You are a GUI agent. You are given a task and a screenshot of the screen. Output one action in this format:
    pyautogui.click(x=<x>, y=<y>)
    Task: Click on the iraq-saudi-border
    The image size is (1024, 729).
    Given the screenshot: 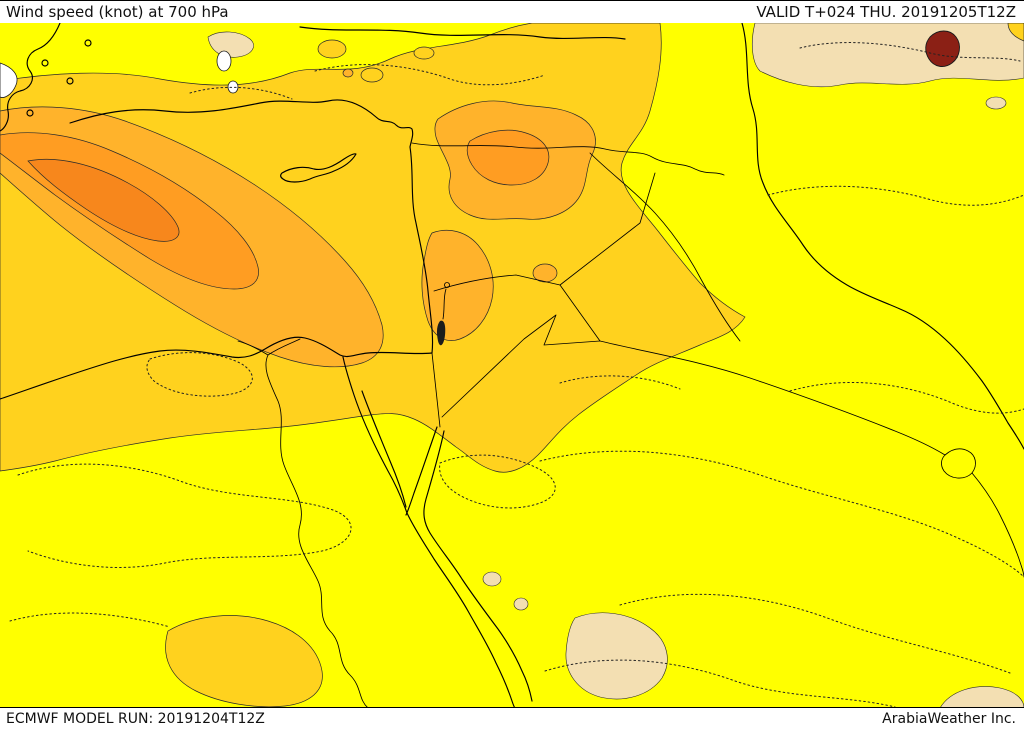 What is the action you would take?
    pyautogui.click(x=772, y=398)
    